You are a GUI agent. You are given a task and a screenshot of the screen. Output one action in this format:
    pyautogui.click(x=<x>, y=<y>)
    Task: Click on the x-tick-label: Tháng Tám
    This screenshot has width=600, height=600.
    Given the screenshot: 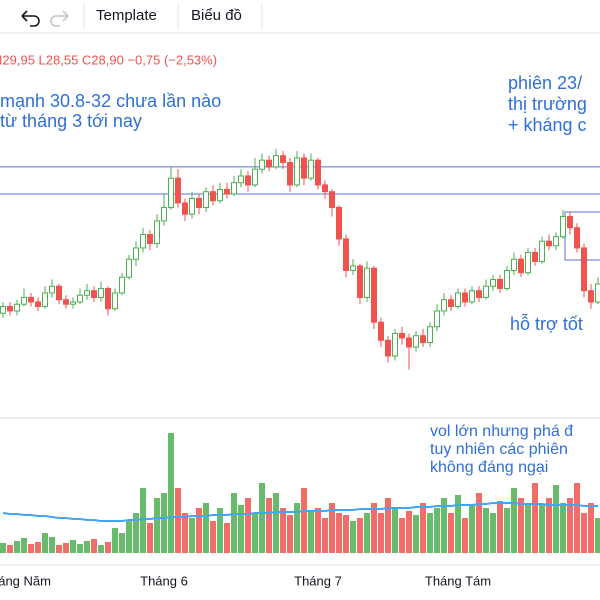 What is the action you would take?
    pyautogui.click(x=458, y=580)
    